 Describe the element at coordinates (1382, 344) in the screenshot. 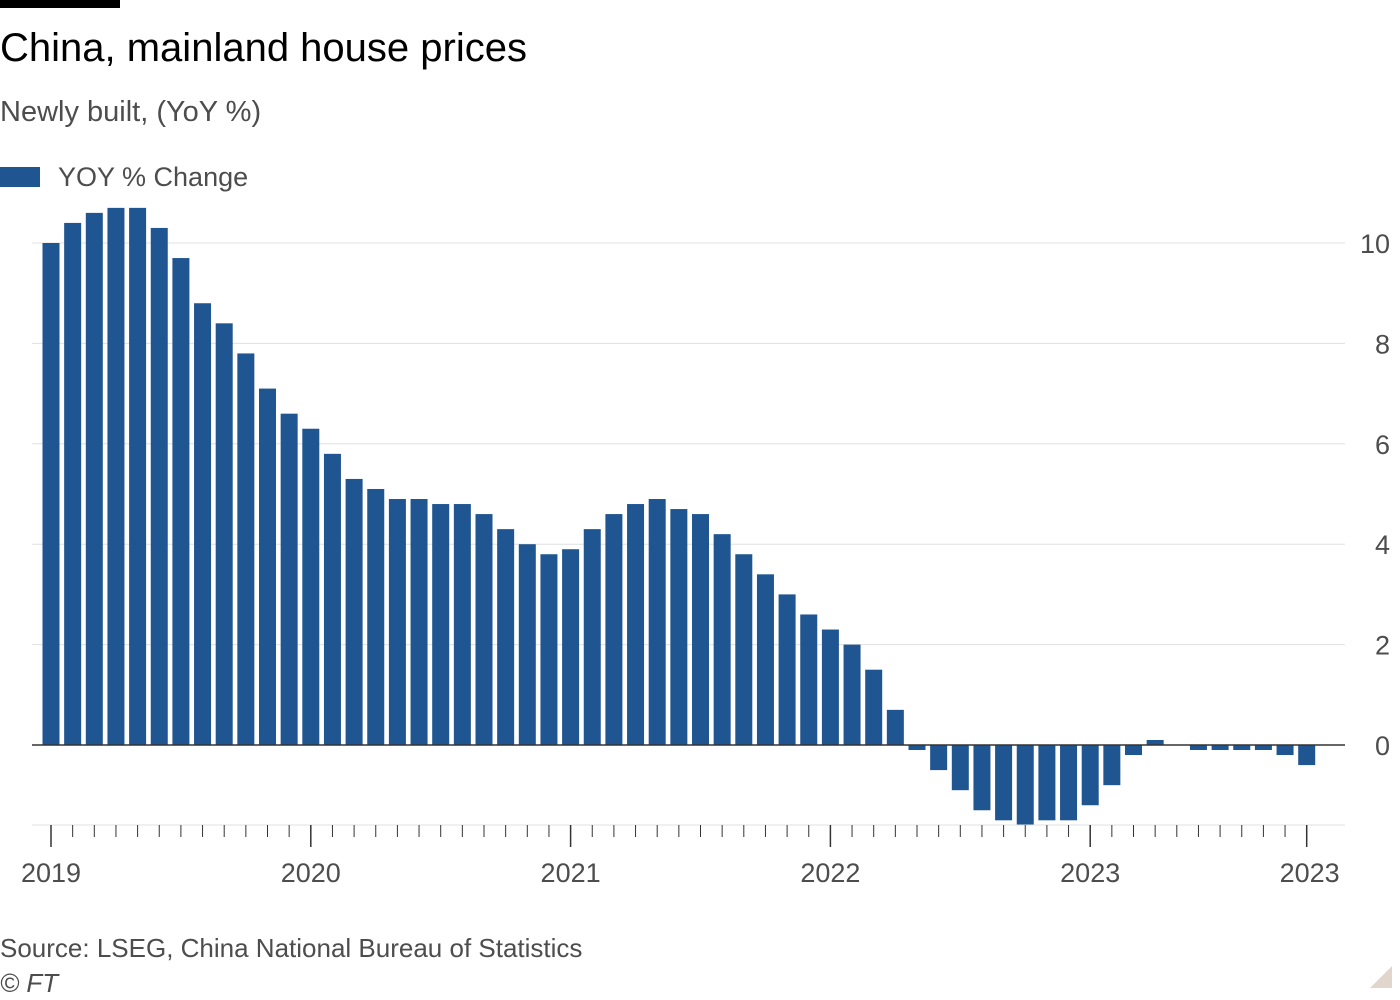

I see `y-tick-label: 8` at that location.